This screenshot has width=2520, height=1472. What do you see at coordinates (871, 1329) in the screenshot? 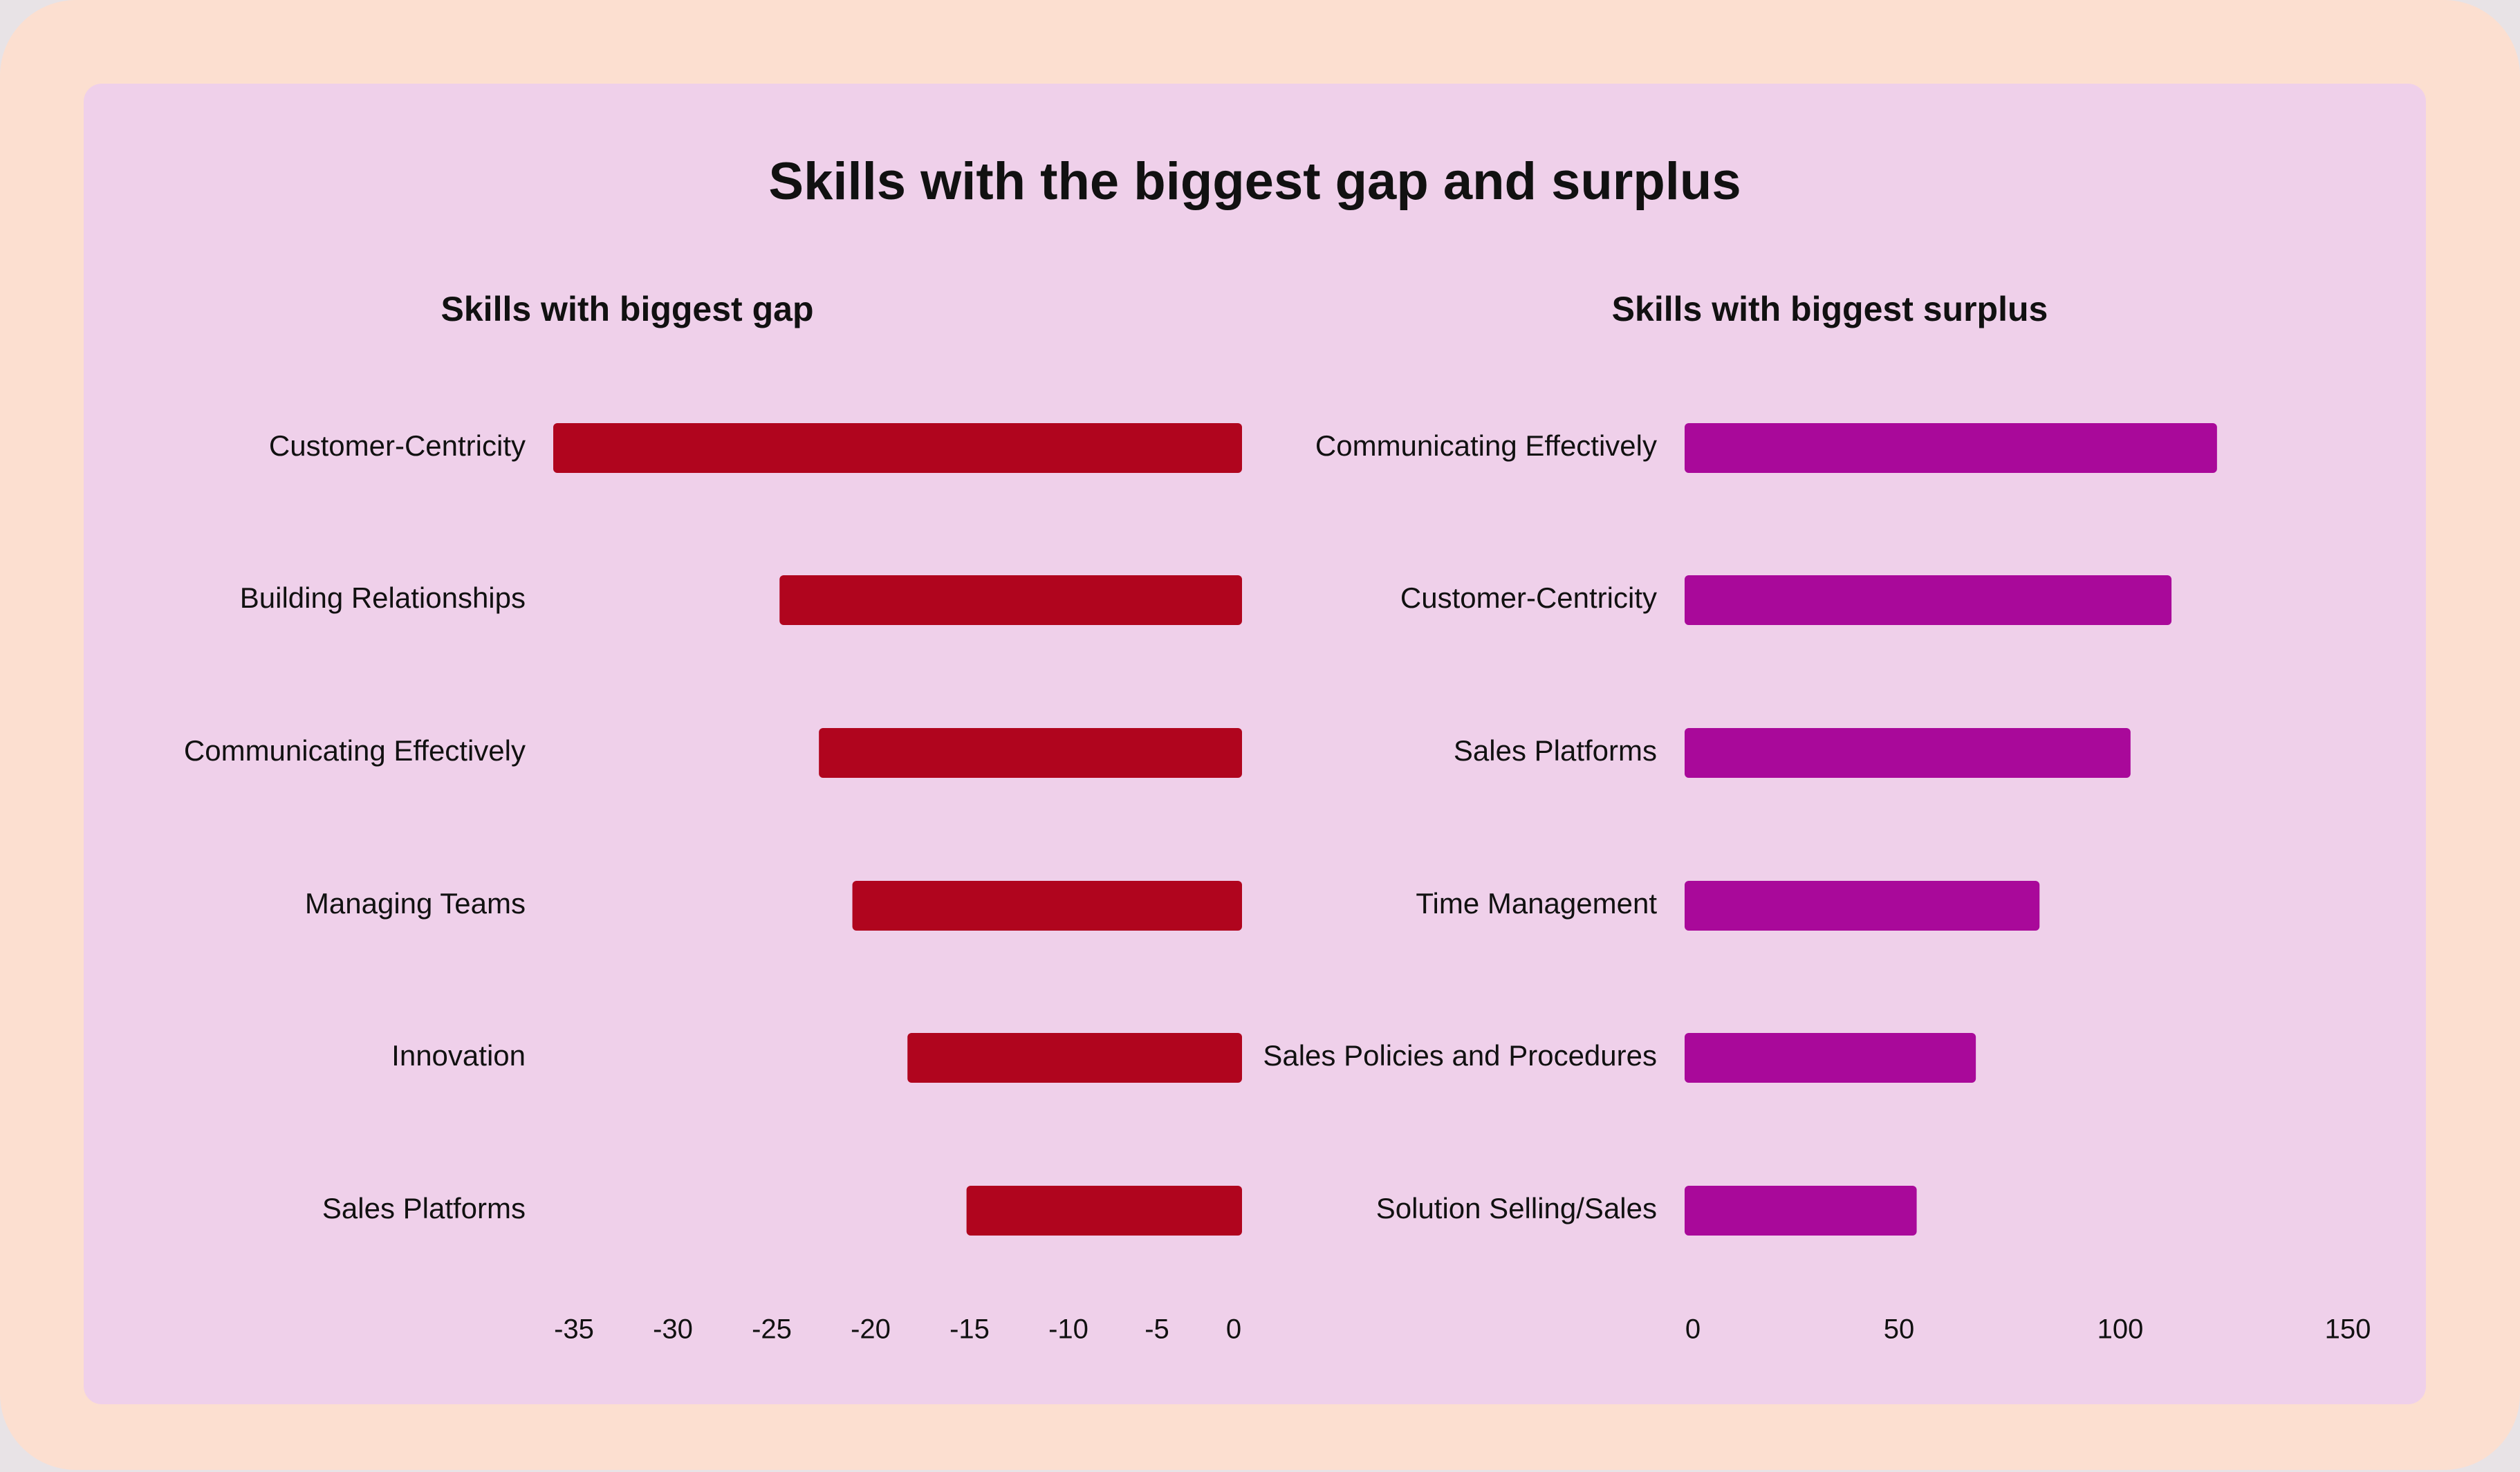
I see `x-tick-label: -20` at bounding box center [871, 1329].